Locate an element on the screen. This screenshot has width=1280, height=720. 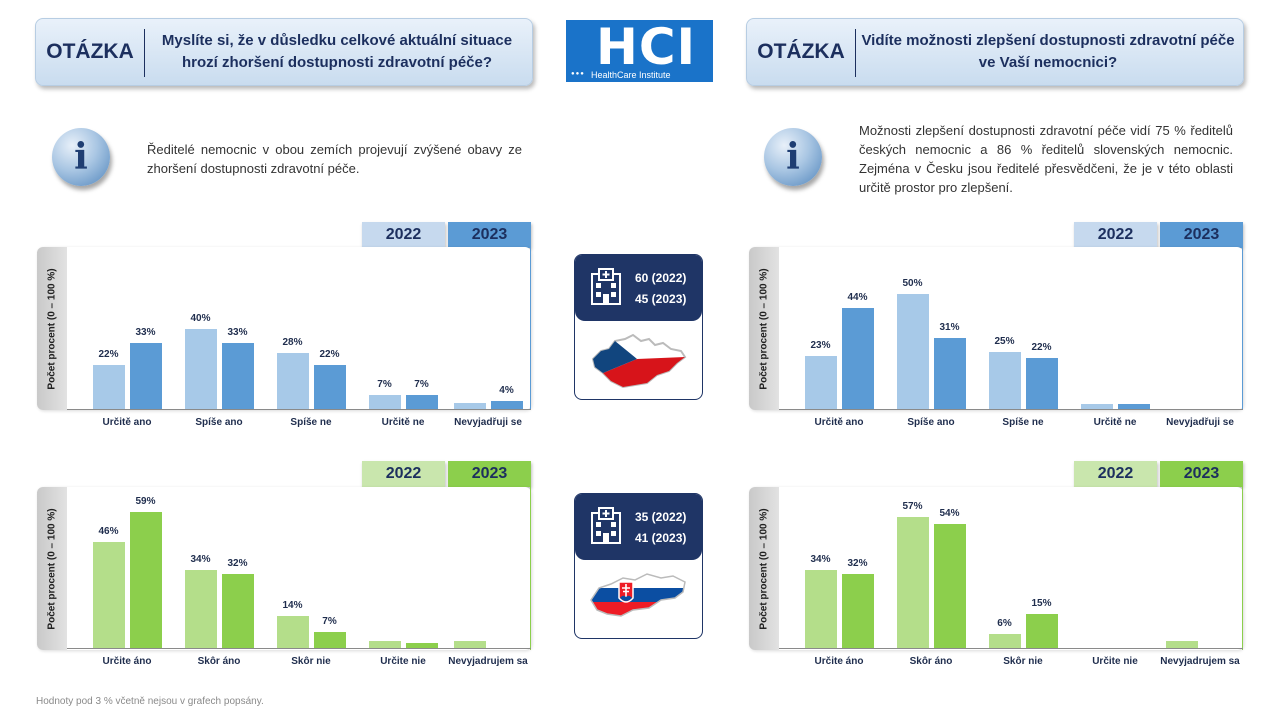
data-label-2022-0: 23% is located at coordinates (820, 346).